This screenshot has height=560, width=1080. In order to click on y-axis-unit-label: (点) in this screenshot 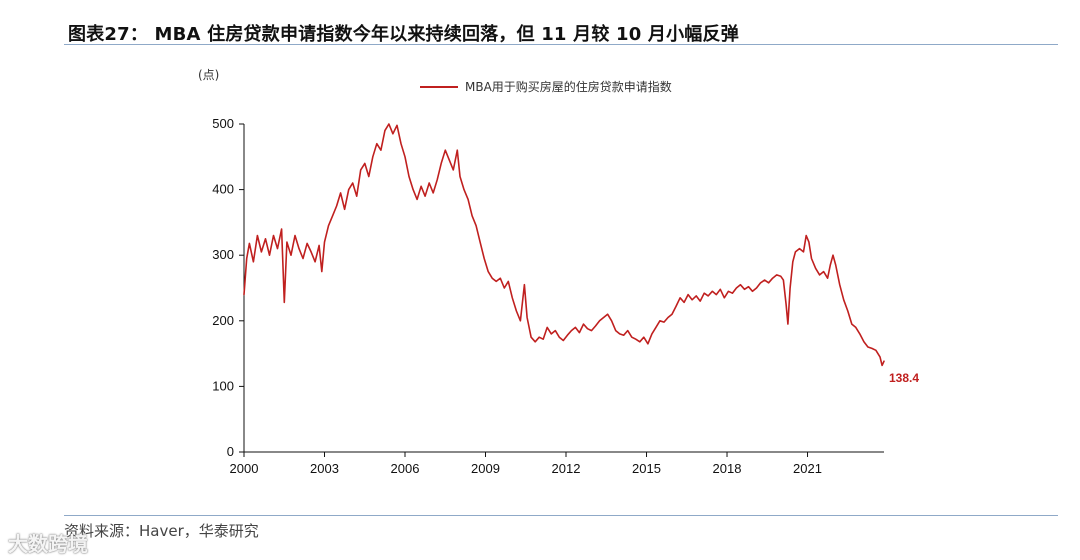, I will do `click(208, 75)`.